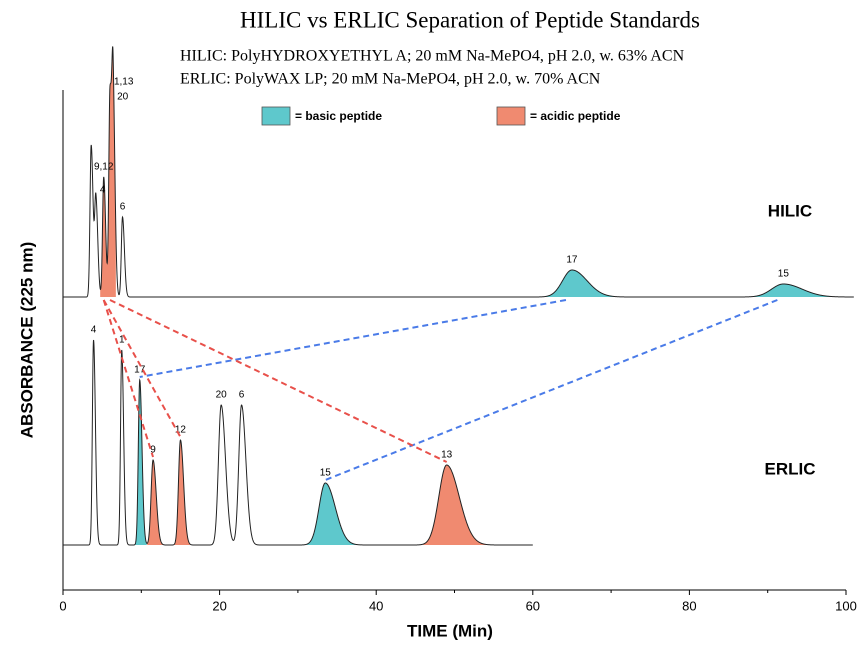 This screenshot has width=864, height=647. Describe the element at coordinates (153, 450) in the screenshot. I see `peak-label: 9` at that location.